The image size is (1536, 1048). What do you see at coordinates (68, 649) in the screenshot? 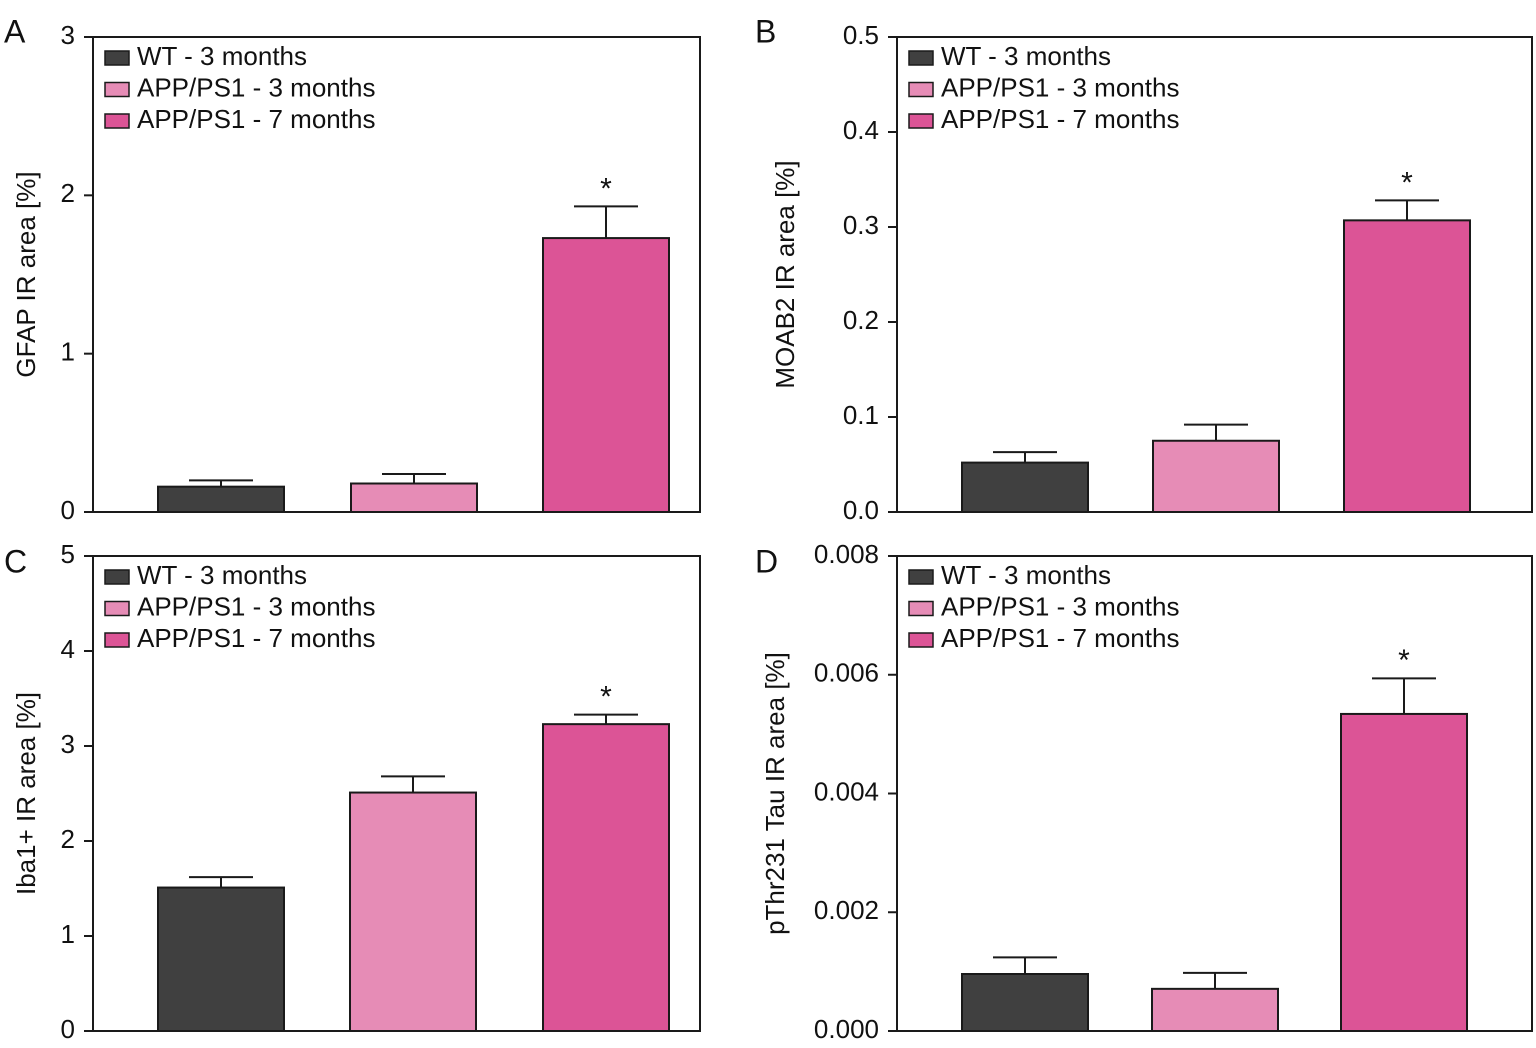
I see `y-tick-label: 4` at bounding box center [68, 649].